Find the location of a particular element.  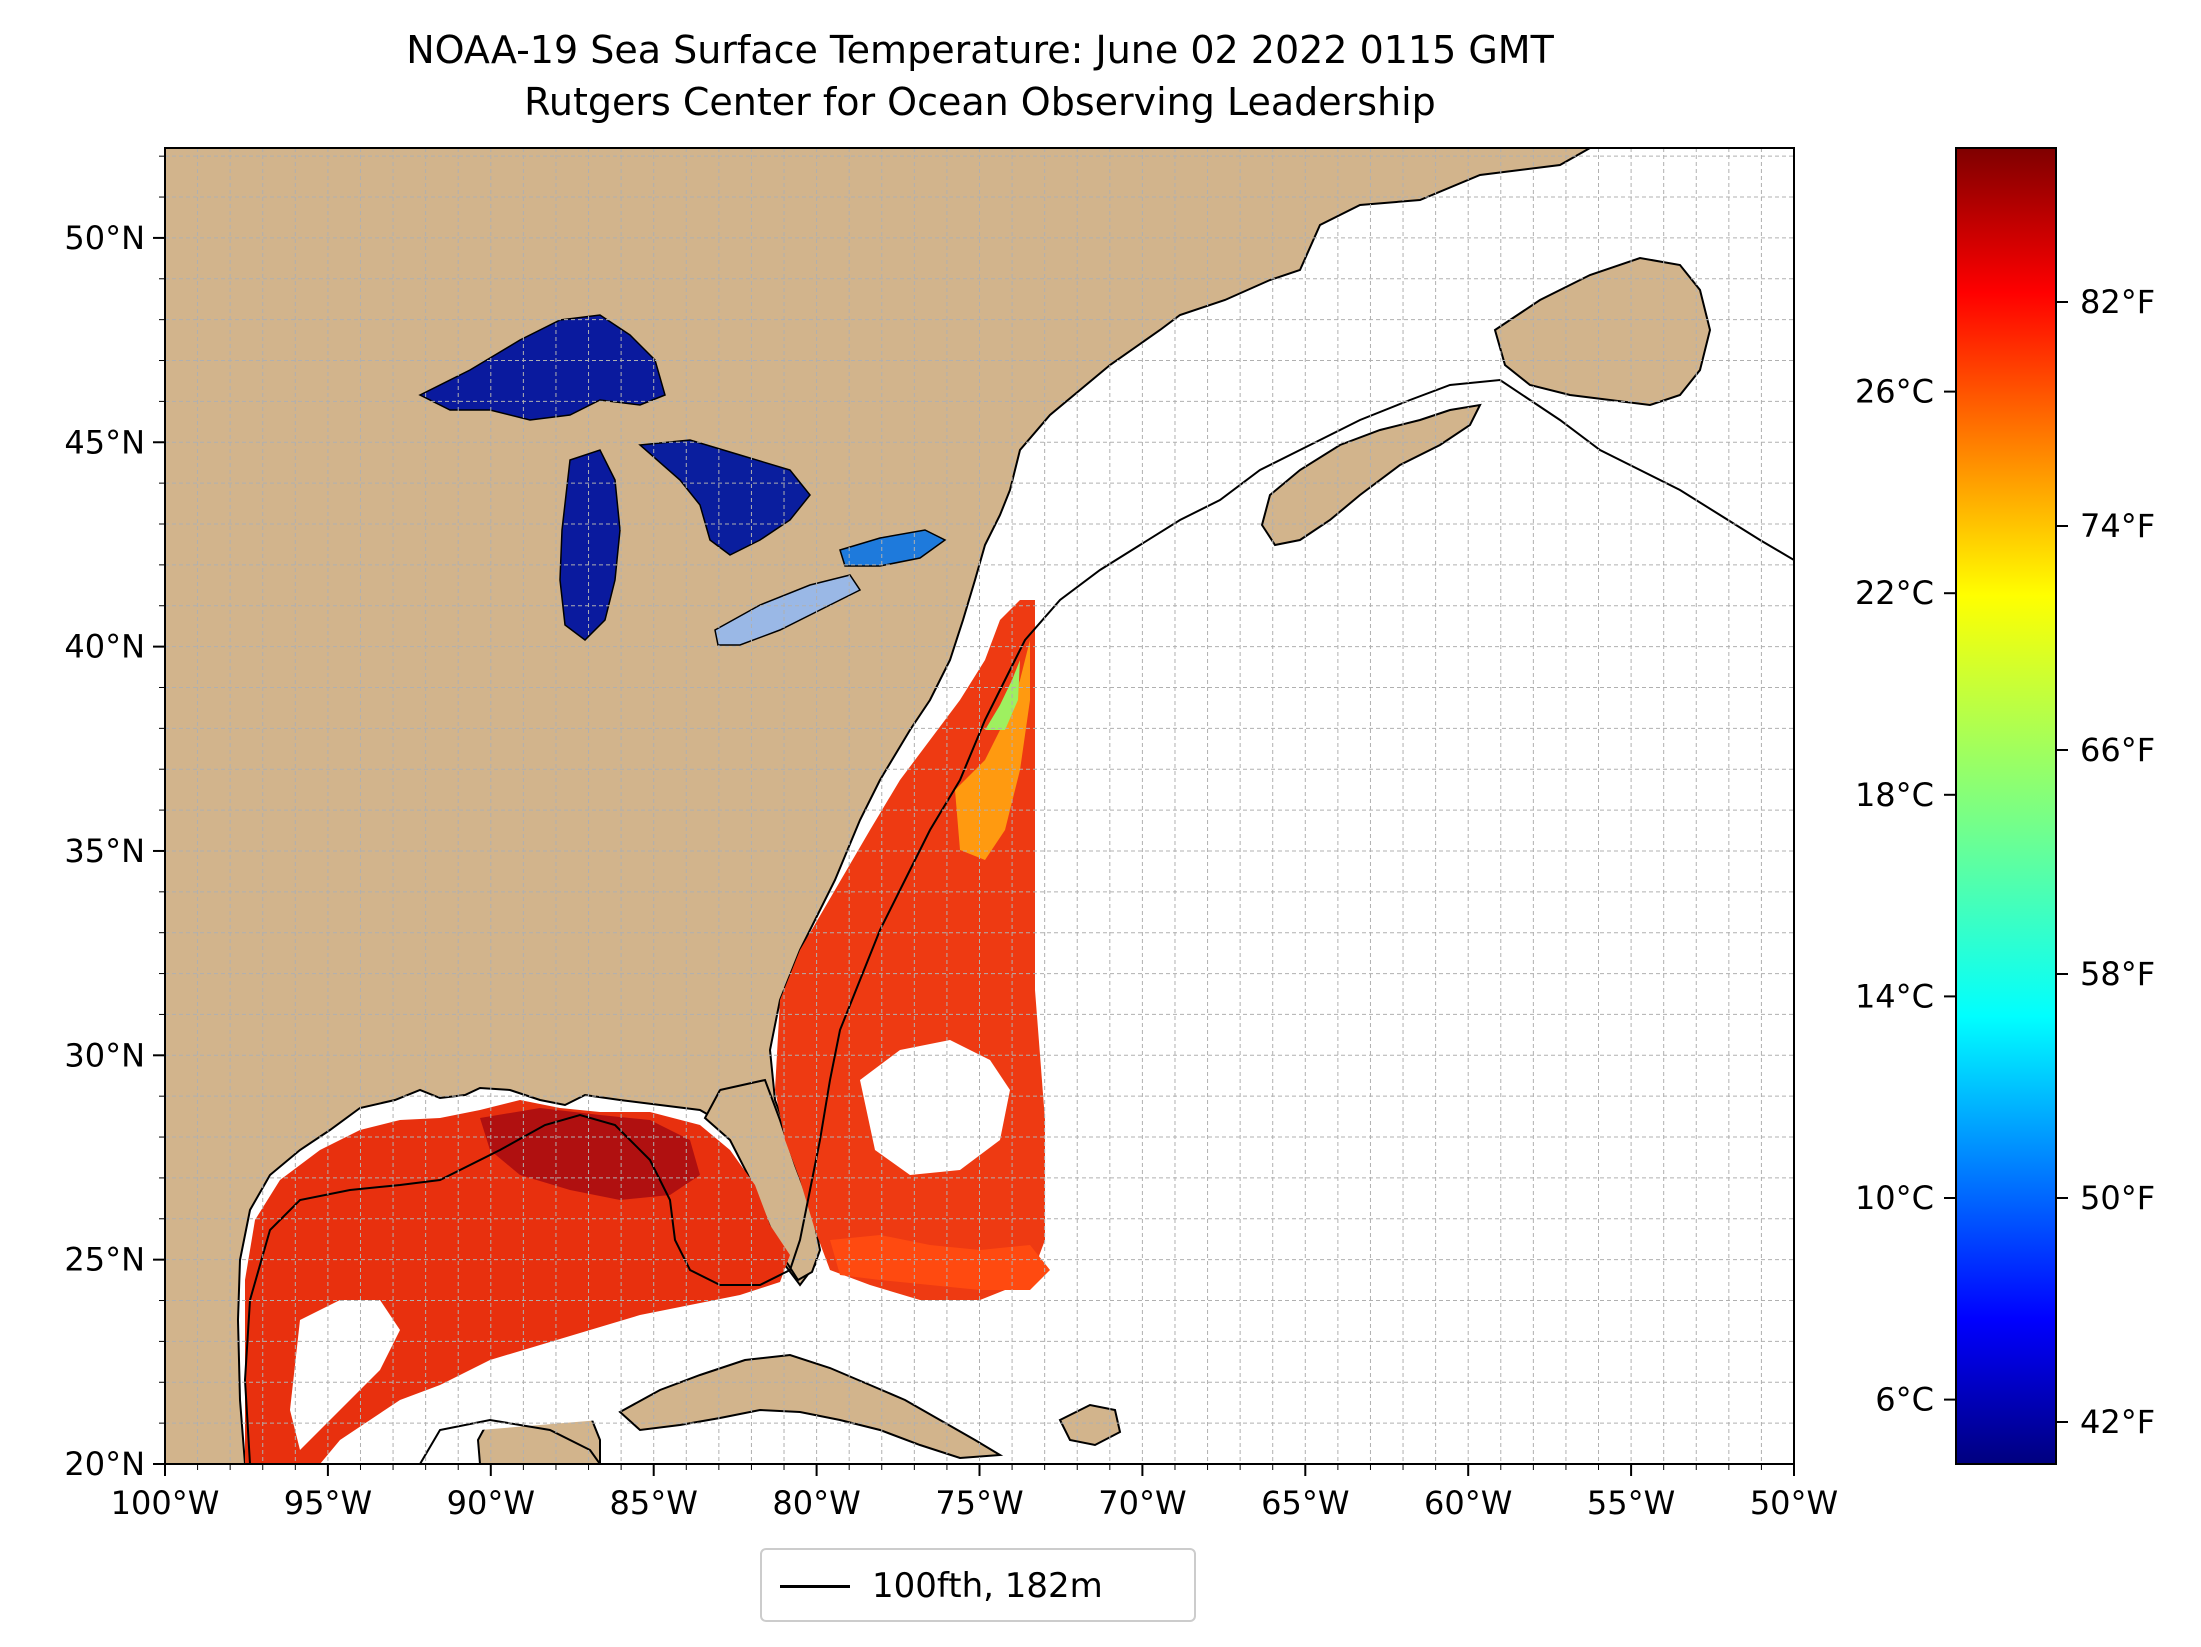

colorbar-f-label: 66°F is located at coordinates (2117, 750).